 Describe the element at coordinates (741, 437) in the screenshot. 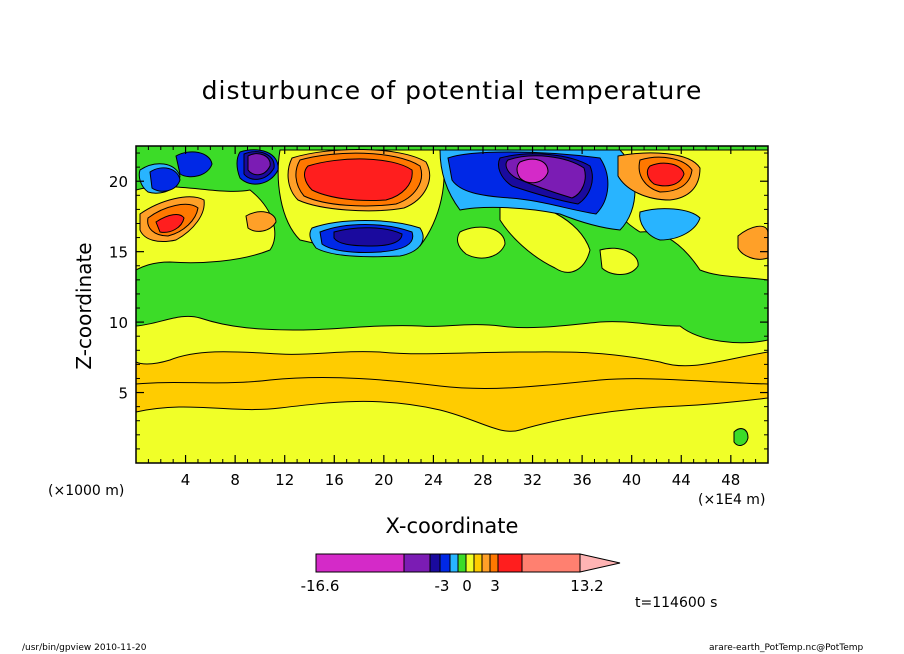

I see `green-blob-small` at that location.